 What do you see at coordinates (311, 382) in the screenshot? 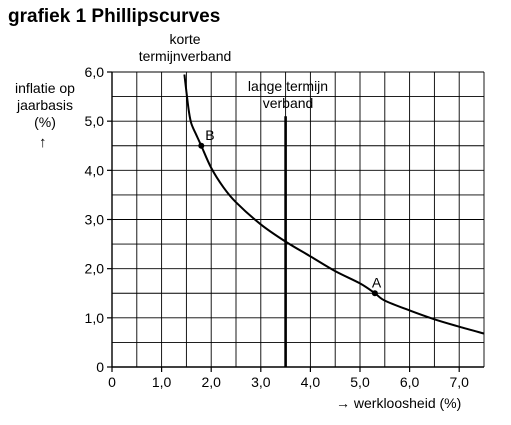
I see `x-tick-label: 4,0` at bounding box center [311, 382].